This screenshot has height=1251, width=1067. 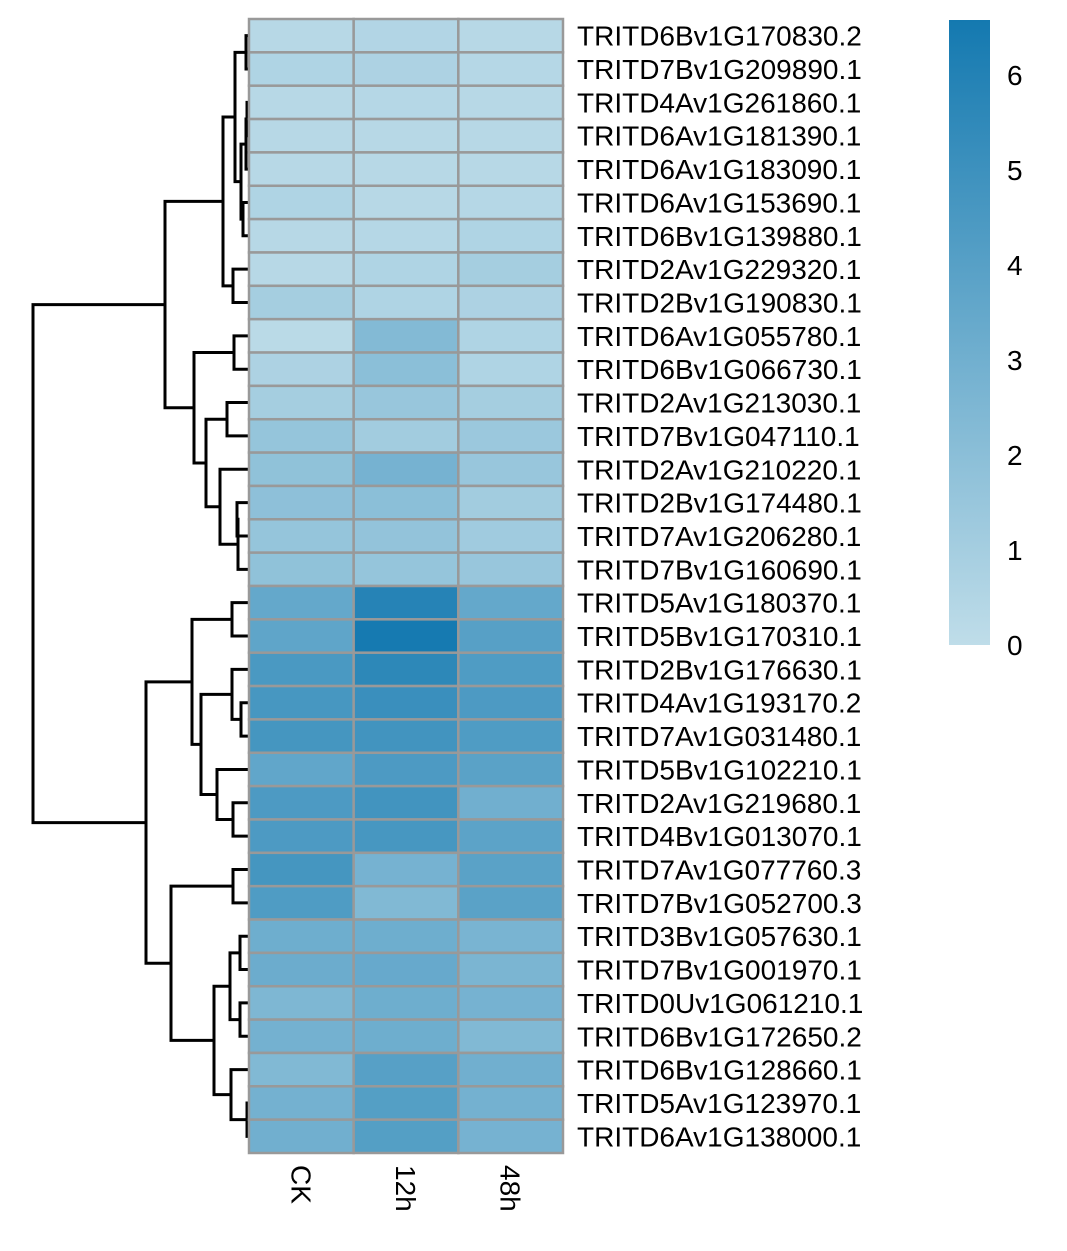 I want to click on column-label: 48h, so click(x=510, y=1188).